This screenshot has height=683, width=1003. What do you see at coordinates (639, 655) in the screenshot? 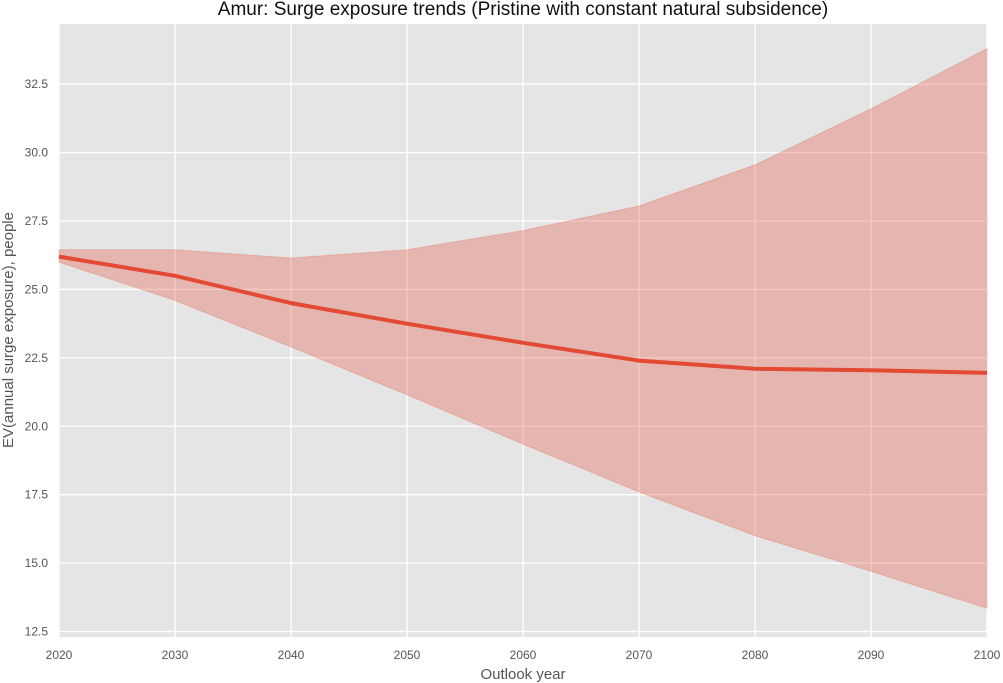
I see `x-tick-label: 2070` at bounding box center [639, 655].